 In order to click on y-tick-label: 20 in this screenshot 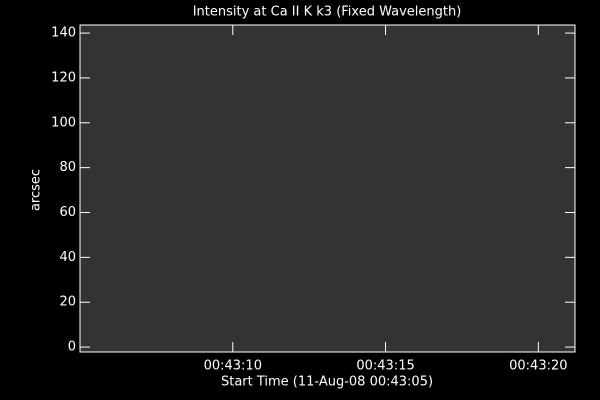, I will do `click(67, 302)`.